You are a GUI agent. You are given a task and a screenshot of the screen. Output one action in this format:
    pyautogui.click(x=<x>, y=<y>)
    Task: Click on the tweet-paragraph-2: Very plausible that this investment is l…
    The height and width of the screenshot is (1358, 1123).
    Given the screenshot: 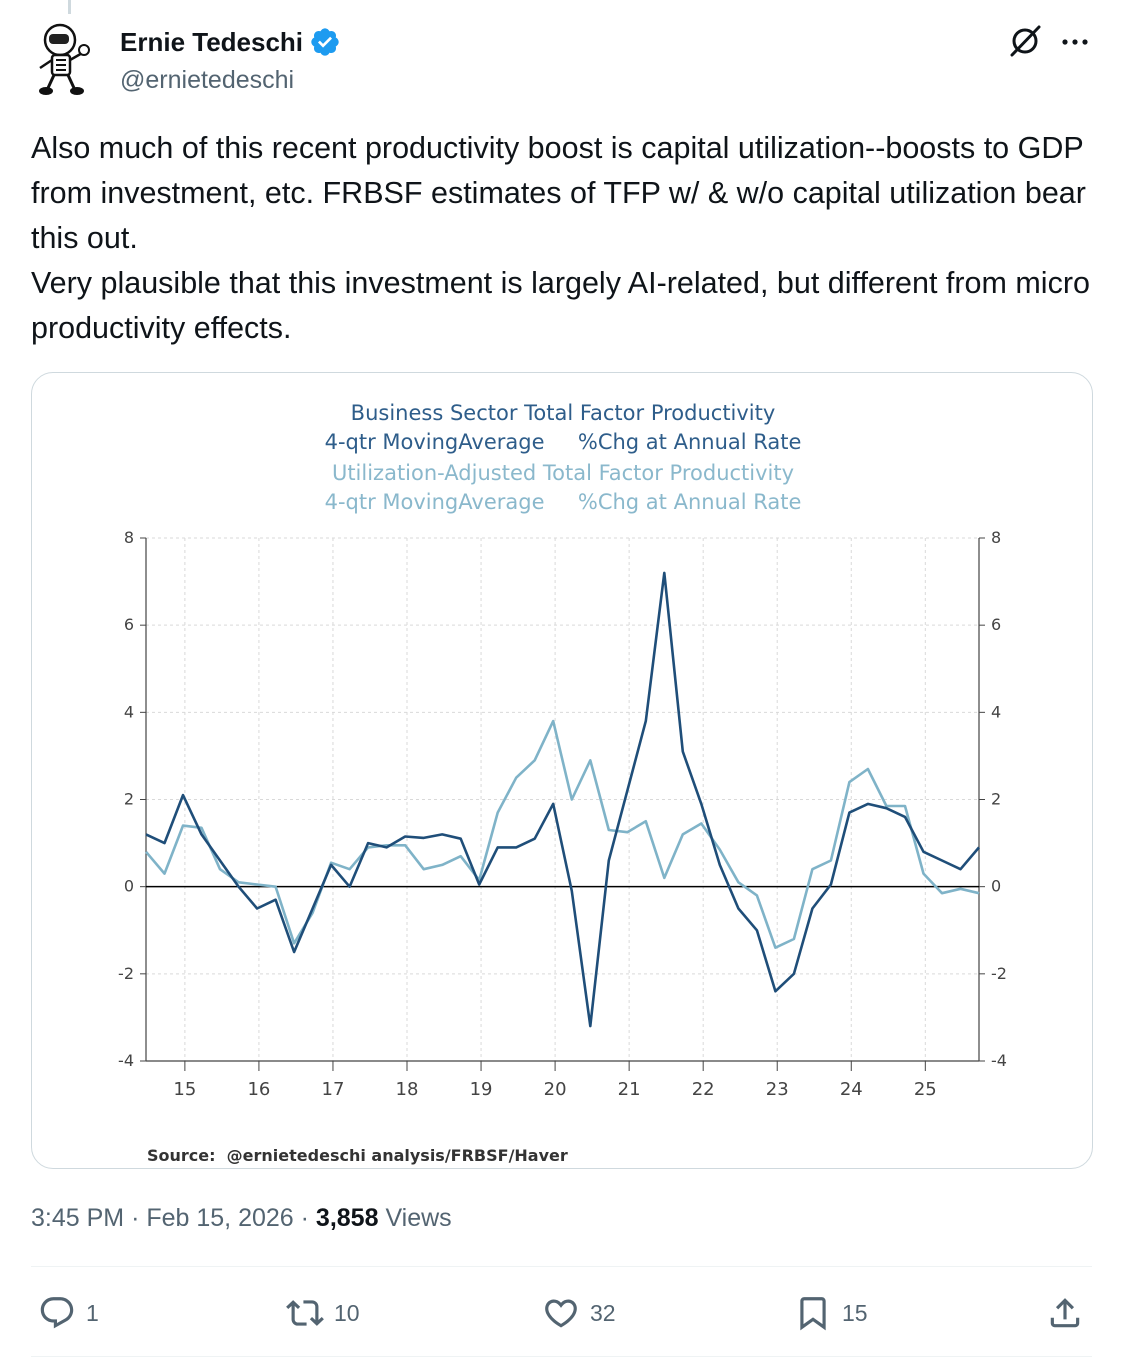 What is the action you would take?
    pyautogui.click(x=560, y=305)
    